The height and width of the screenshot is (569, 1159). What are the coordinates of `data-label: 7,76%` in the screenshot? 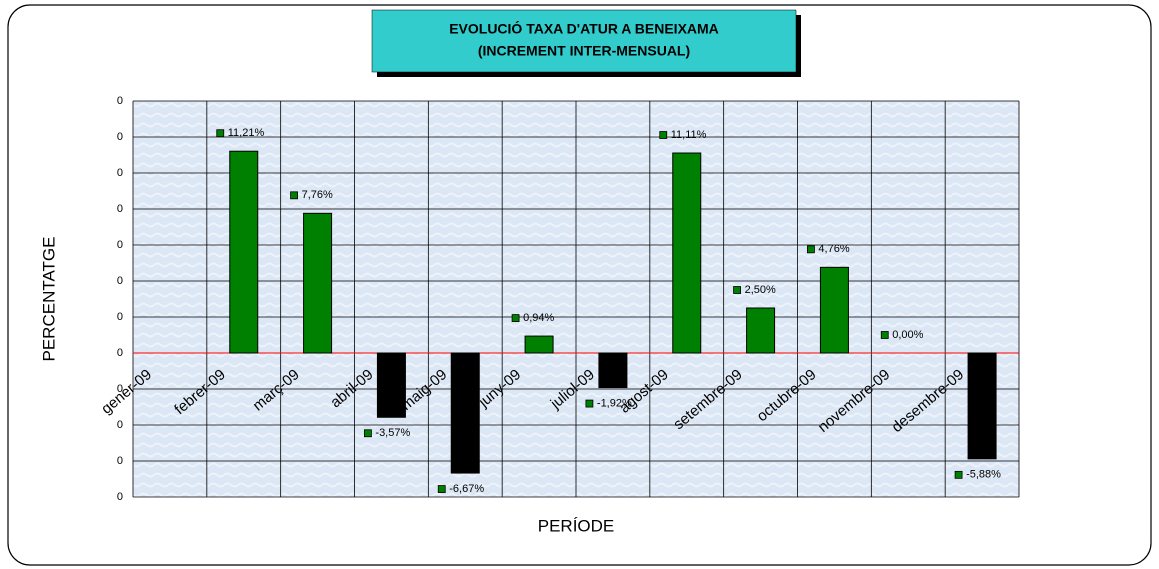 It's located at (317, 195).